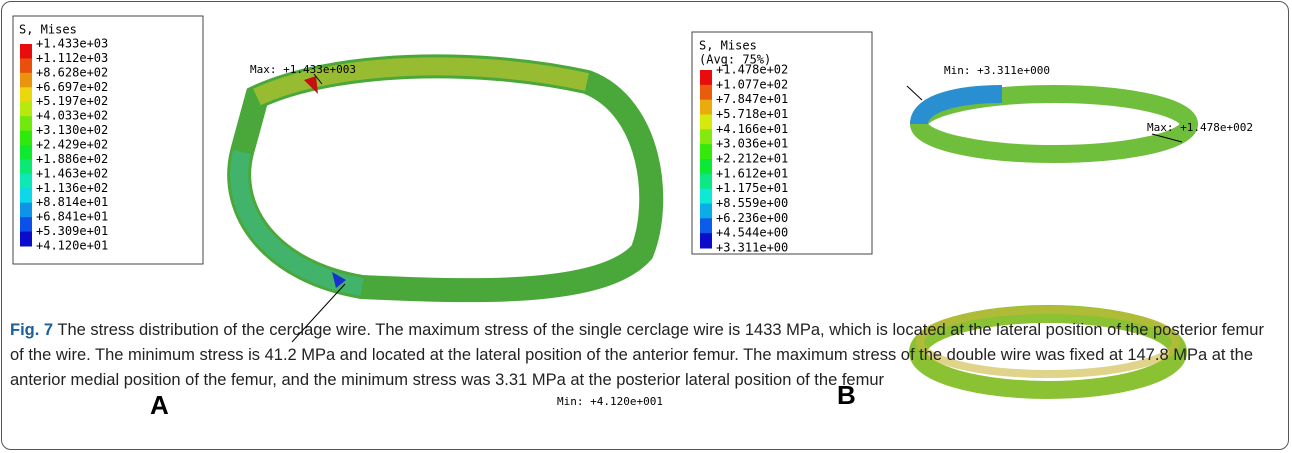  Describe the element at coordinates (752, 114) in the screenshot. I see `legend-value: +5.718e+01` at that location.